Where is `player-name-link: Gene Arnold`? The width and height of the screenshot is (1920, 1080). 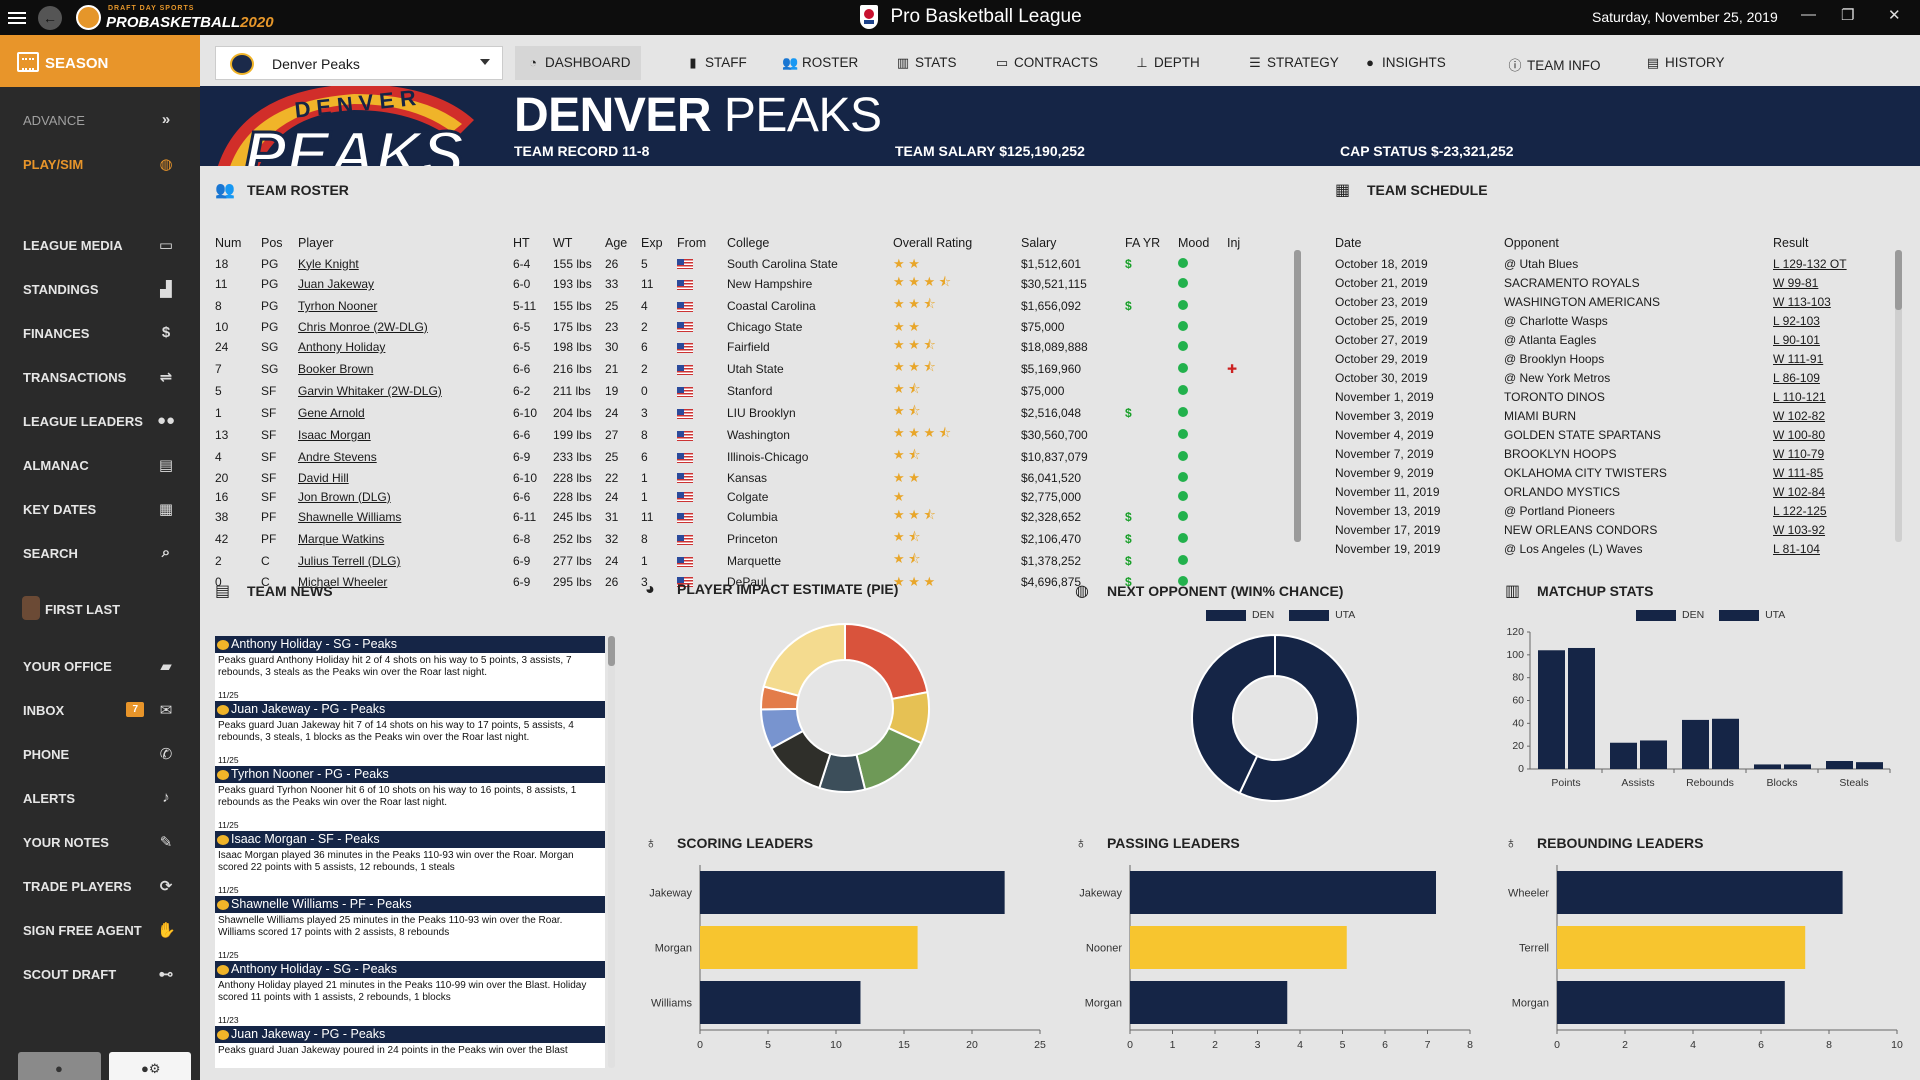
player-name-link: Gene Arnold is located at coordinates (331, 413).